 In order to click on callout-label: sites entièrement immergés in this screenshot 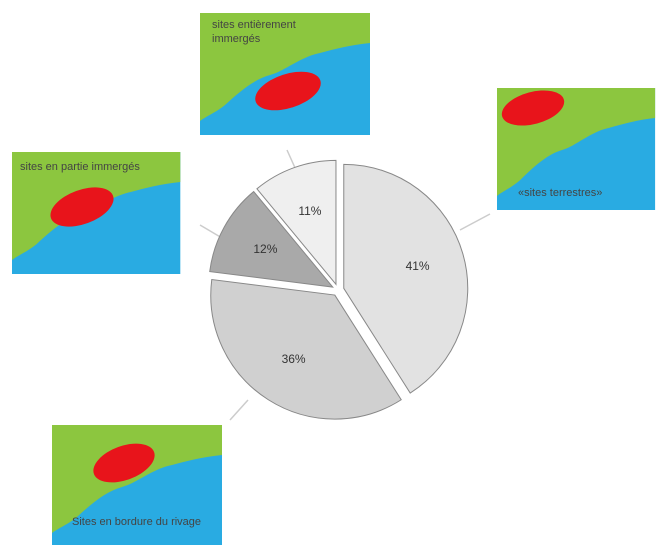, I will do `click(254, 32)`.